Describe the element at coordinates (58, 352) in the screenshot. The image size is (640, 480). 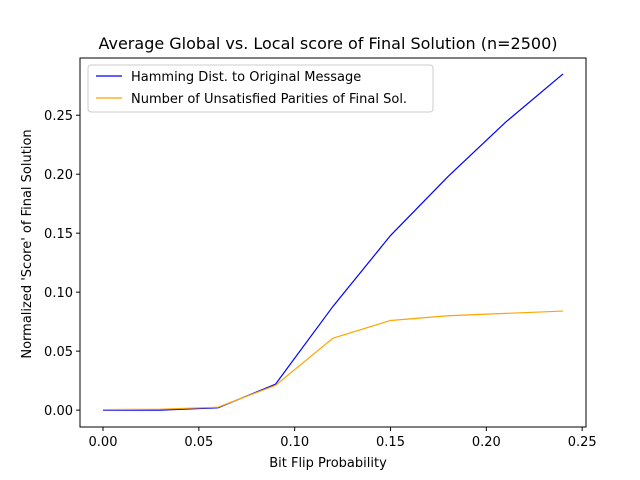
I see `y-tick-label: 0.05` at that location.